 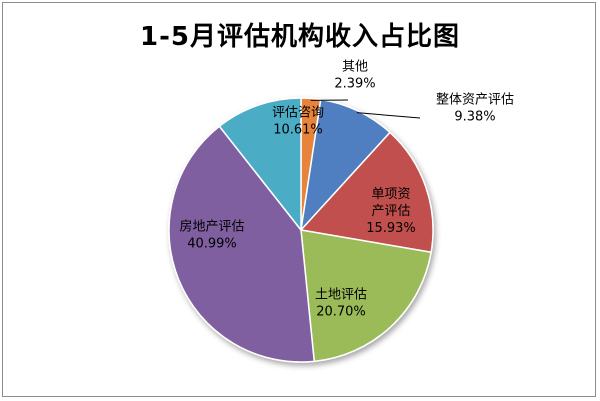 What do you see at coordinates (212, 244) in the screenshot?
I see `slice-pct-label-4: 40.99%` at bounding box center [212, 244].